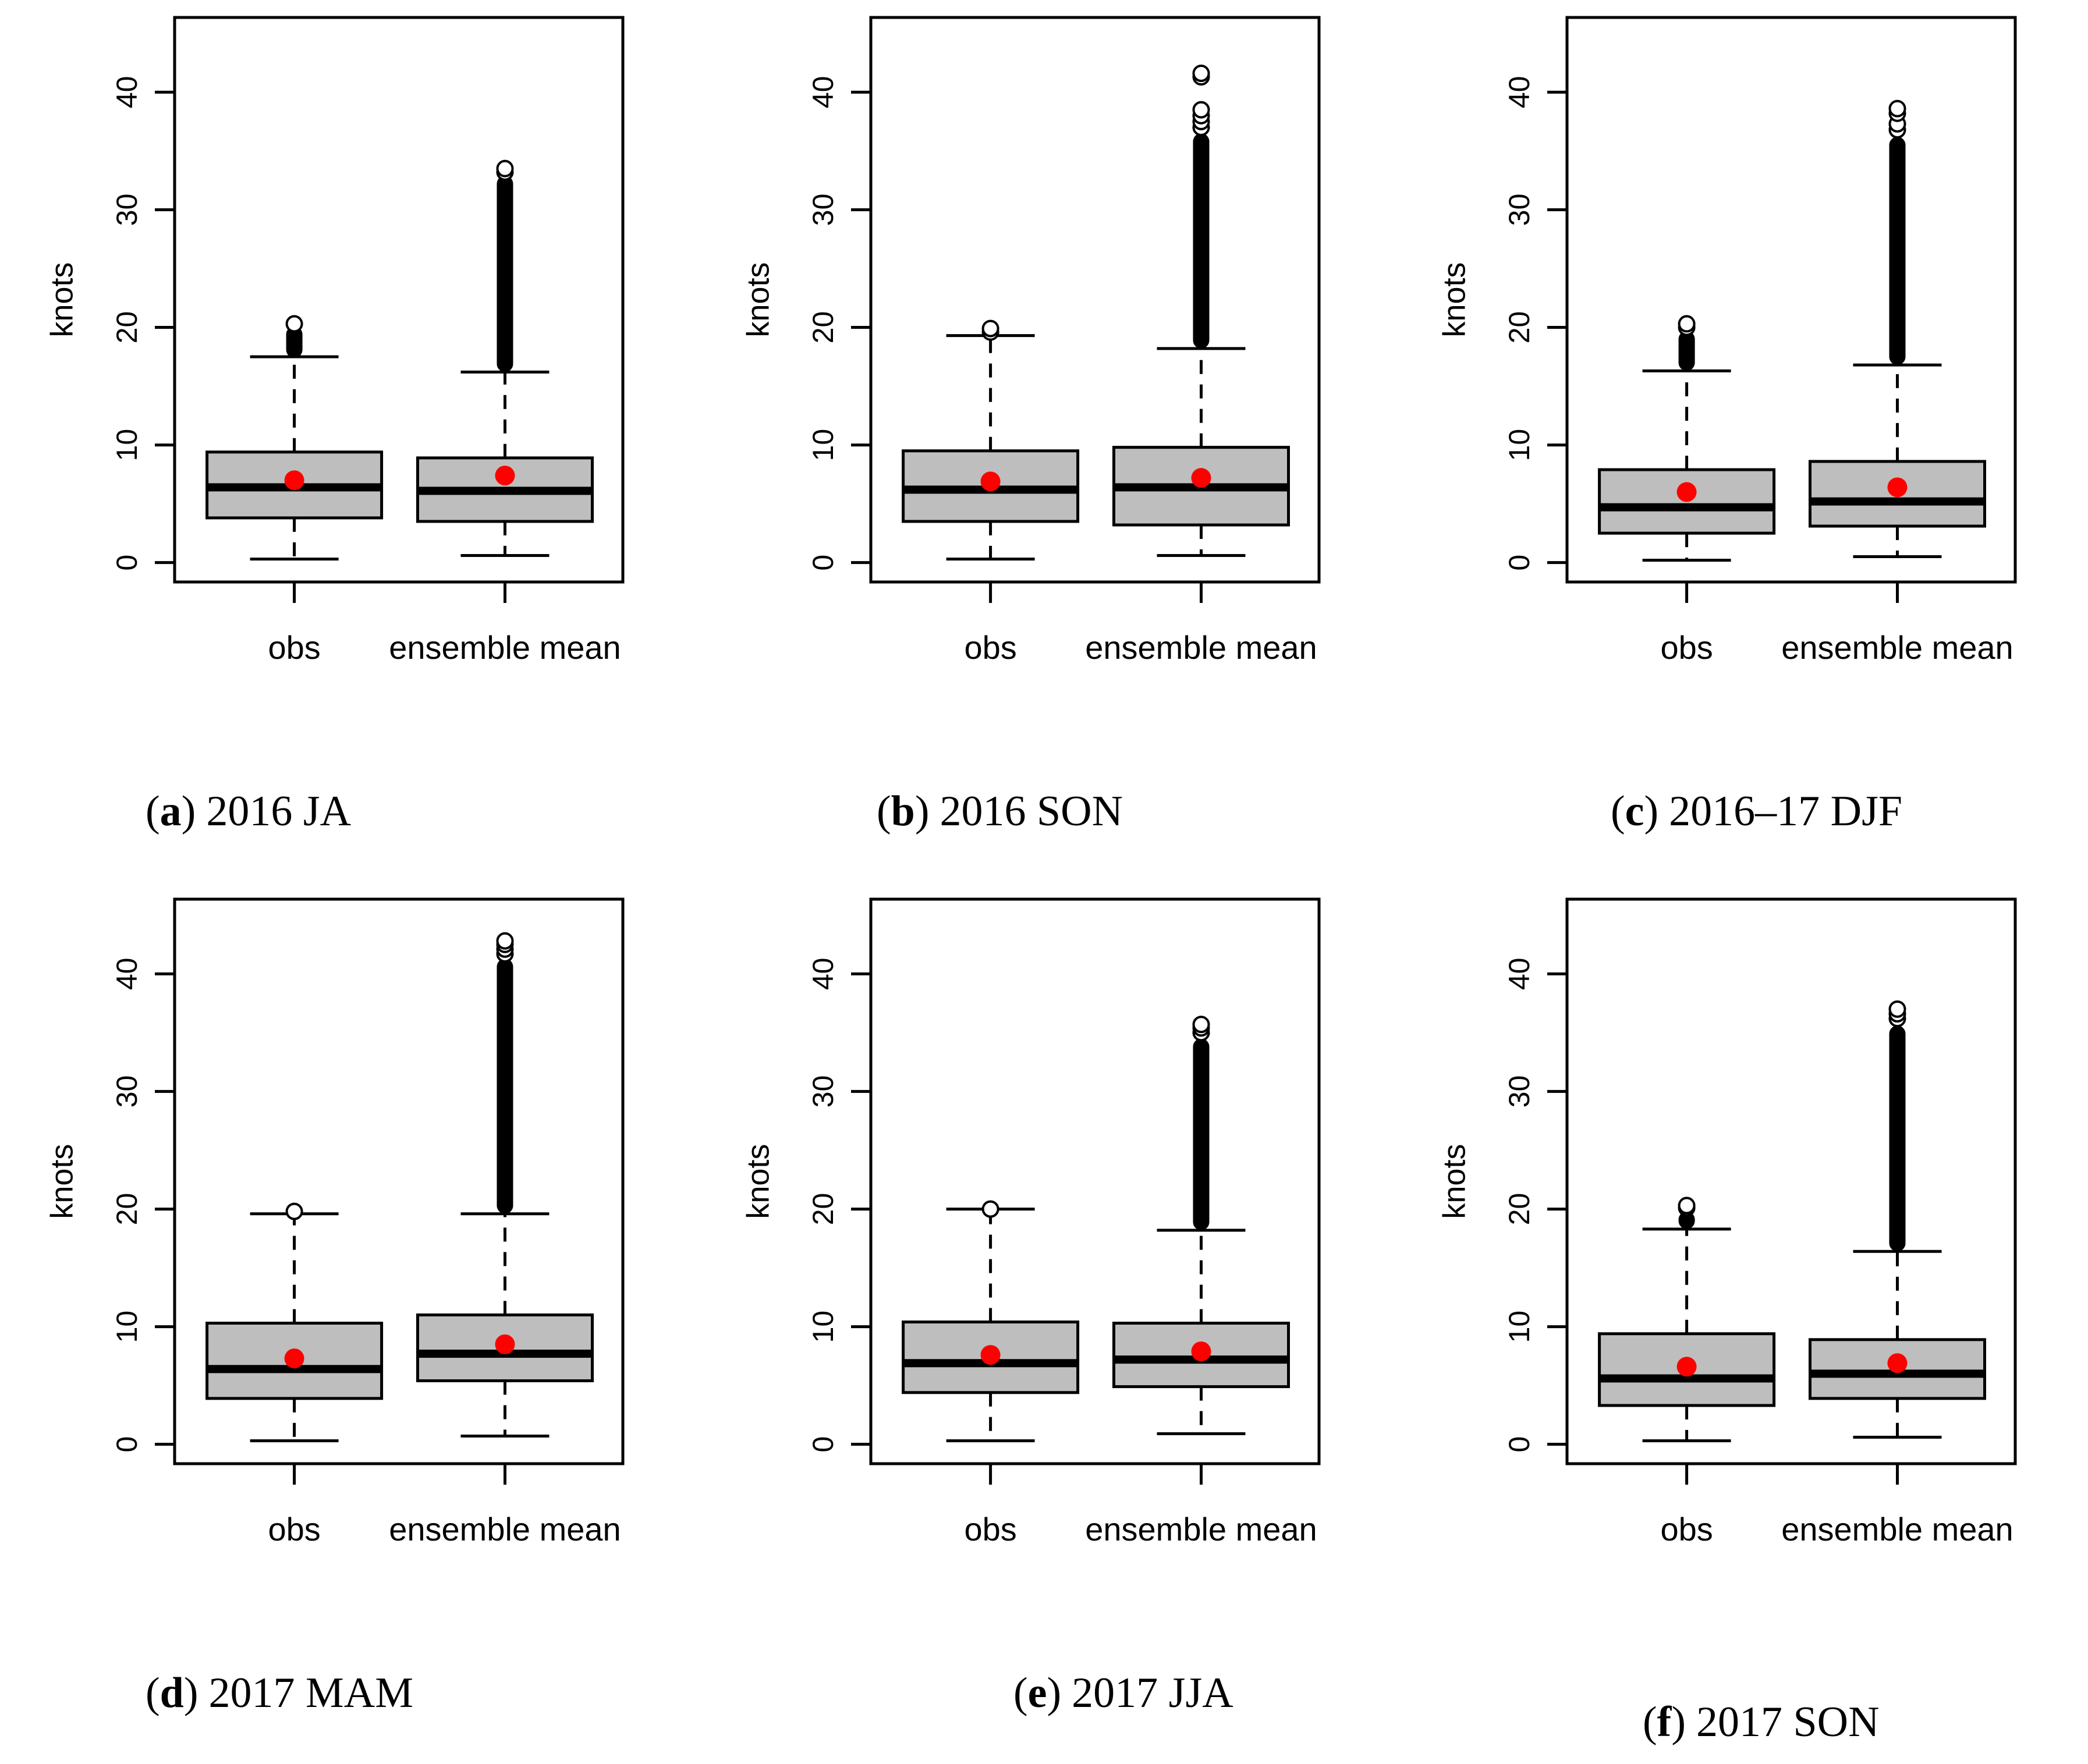 Image resolution: width=2088 pixels, height=1764 pixels. What do you see at coordinates (311, 1693) in the screenshot?
I see `caption-text: 2017 MAM` at bounding box center [311, 1693].